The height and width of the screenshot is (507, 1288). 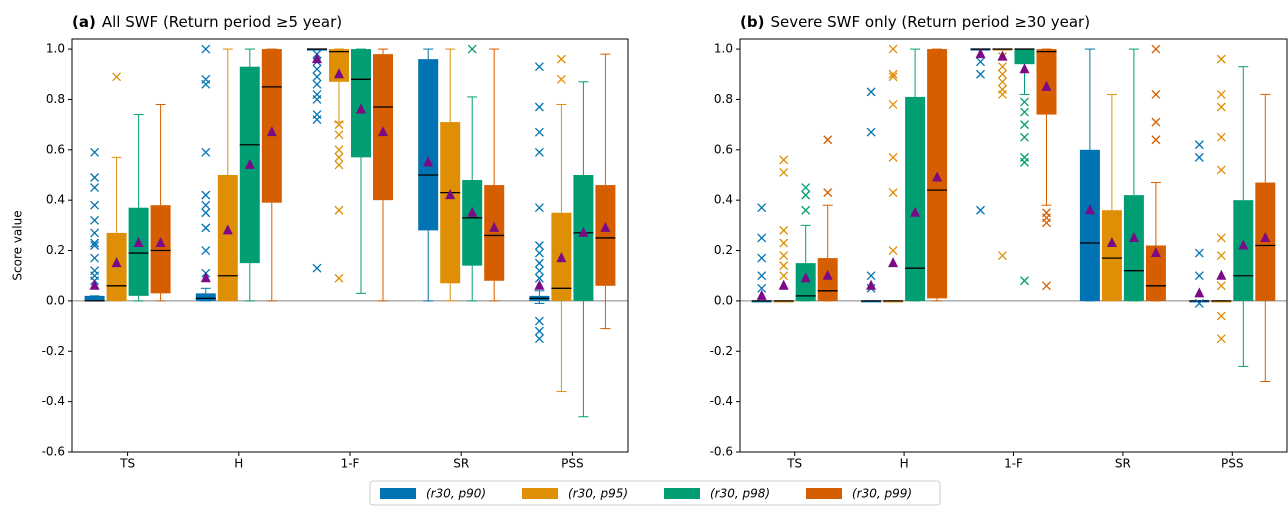 I want to click on legend-label: (r30, p95), so click(x=598, y=494).